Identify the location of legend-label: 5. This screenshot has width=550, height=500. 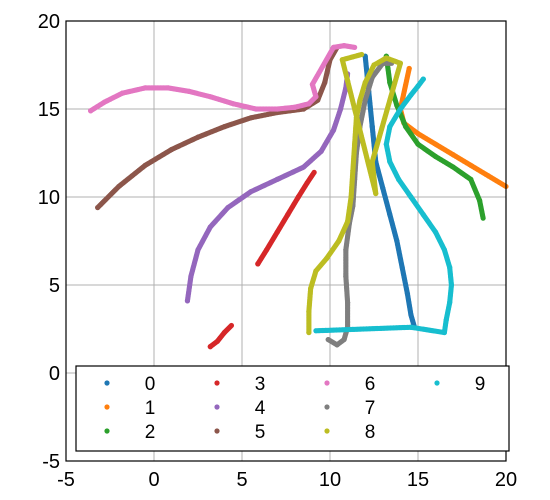
(260, 432).